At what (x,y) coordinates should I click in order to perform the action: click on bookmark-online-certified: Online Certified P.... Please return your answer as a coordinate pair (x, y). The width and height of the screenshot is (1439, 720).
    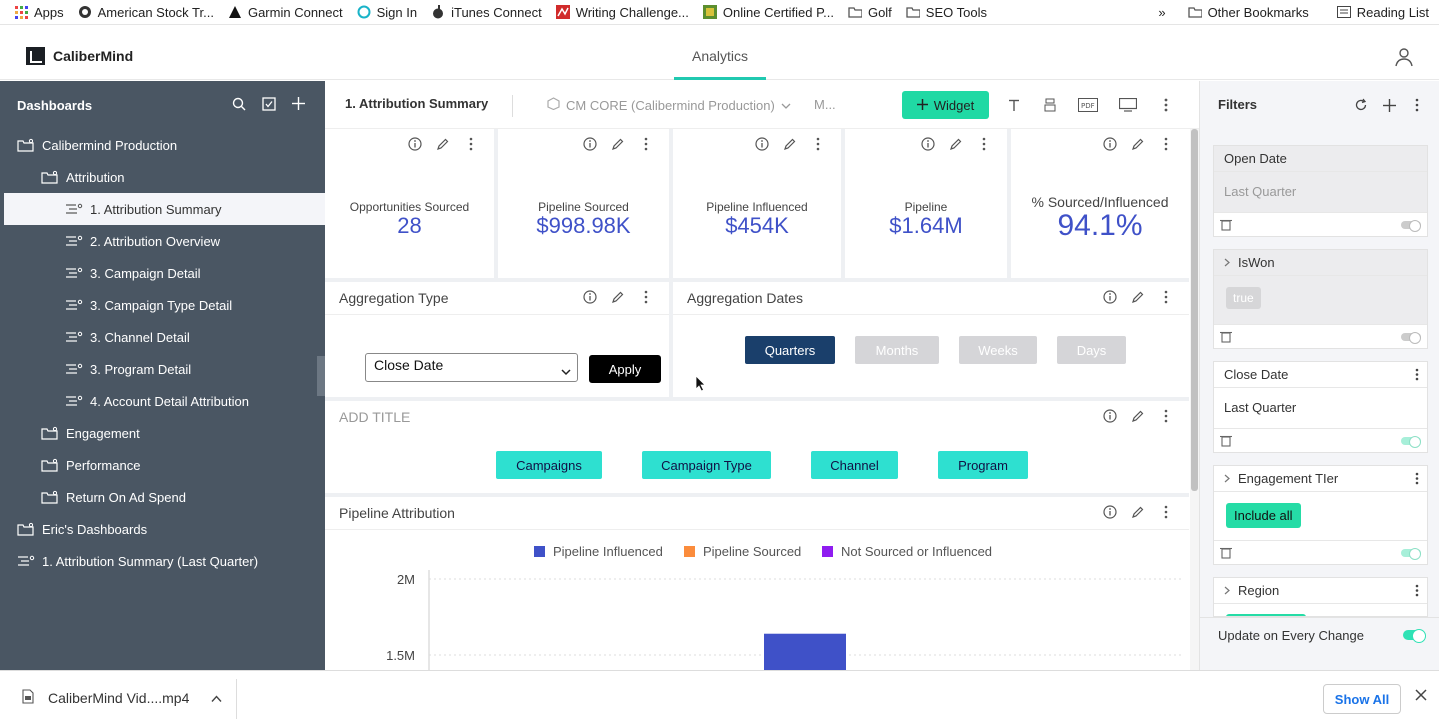
    Looking at the image, I should click on (768, 12).